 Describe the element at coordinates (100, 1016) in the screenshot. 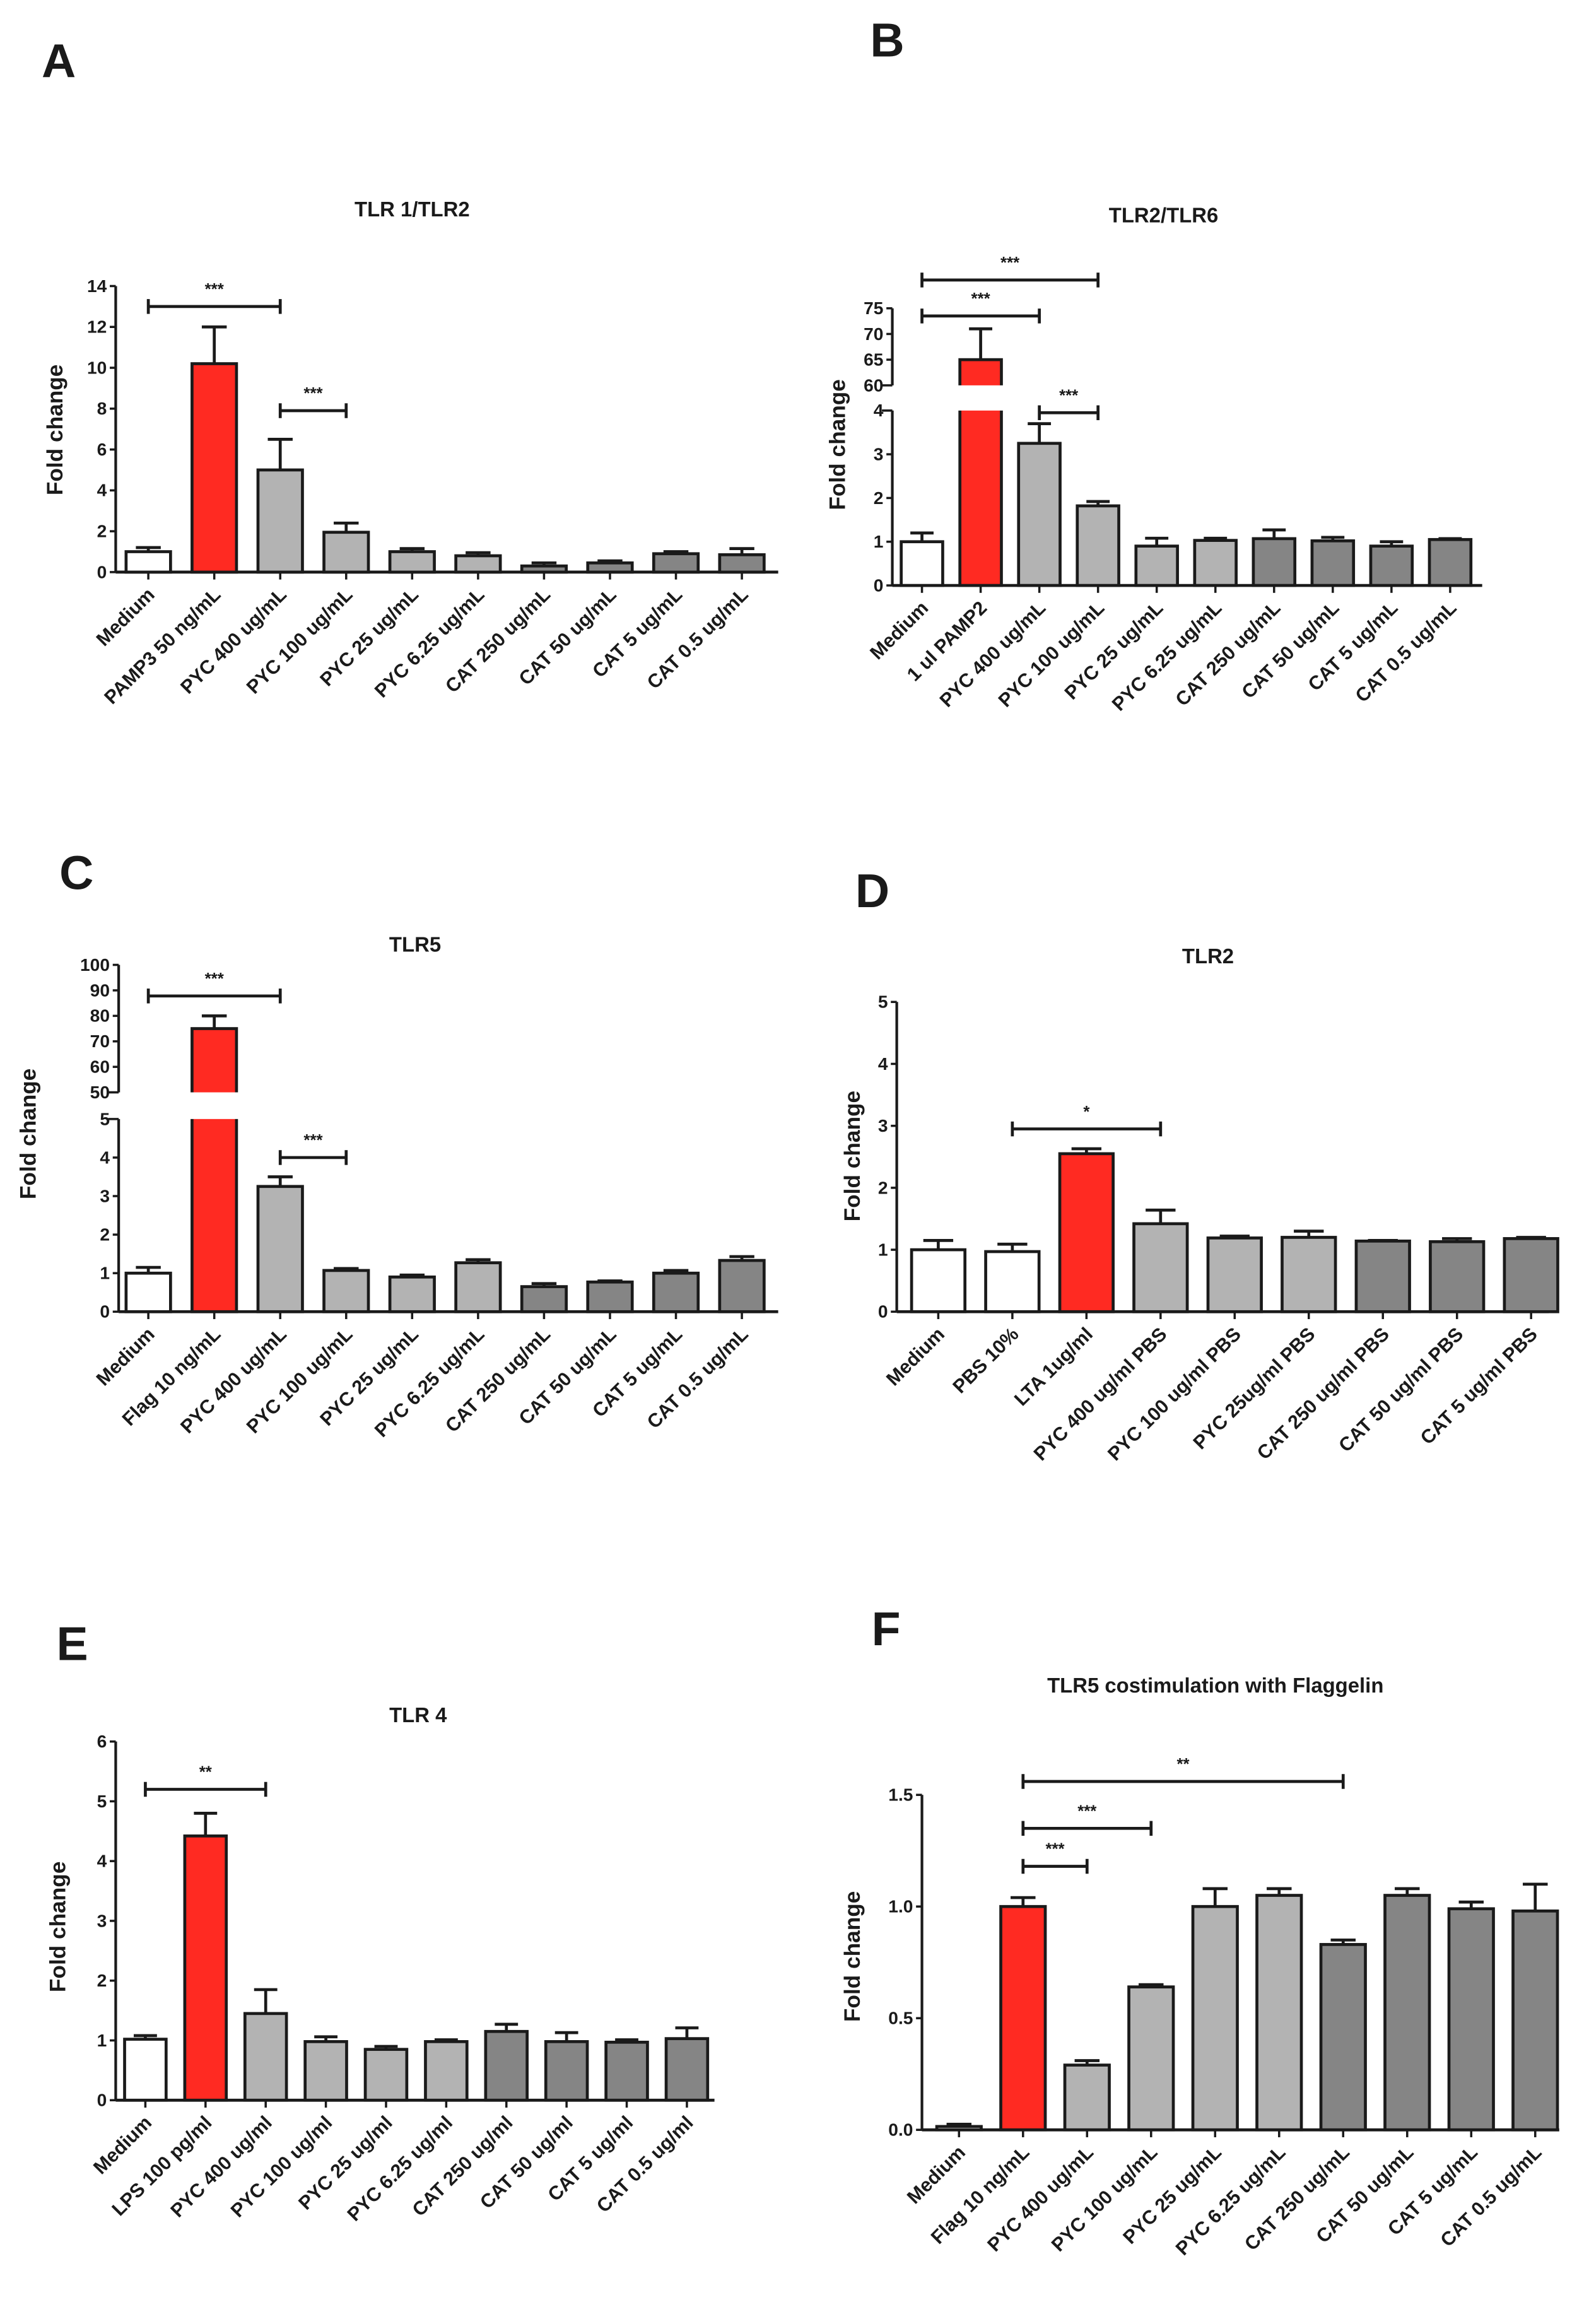

I see `y-tick-label: 80` at that location.